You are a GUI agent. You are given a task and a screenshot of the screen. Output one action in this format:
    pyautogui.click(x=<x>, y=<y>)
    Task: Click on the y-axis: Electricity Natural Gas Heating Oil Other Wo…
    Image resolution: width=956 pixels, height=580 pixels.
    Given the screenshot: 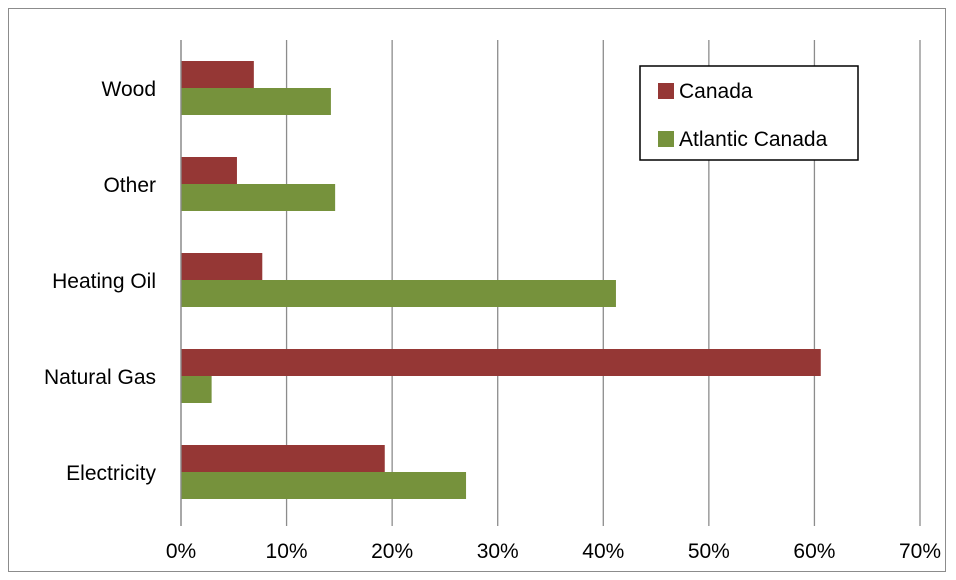 What is the action you would take?
    pyautogui.click(x=113, y=283)
    